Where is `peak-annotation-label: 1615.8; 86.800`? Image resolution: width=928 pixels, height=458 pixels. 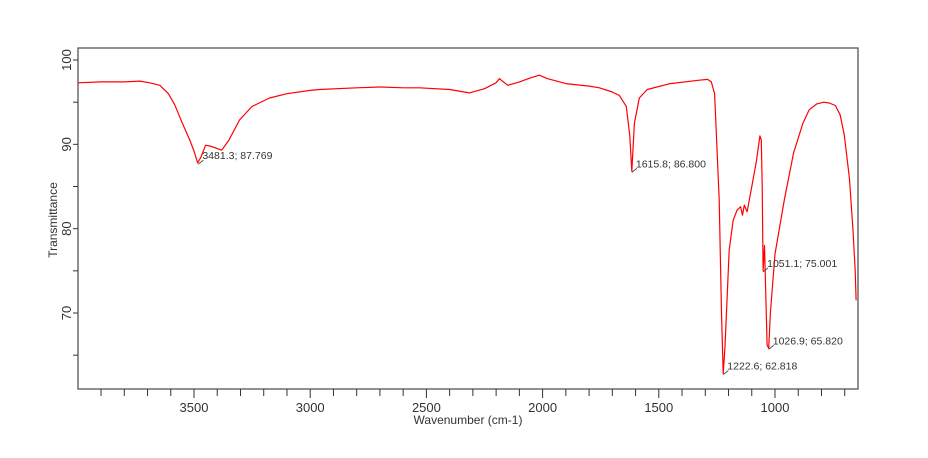 peak-annotation-label: 1615.8; 86.800 is located at coordinates (671, 164).